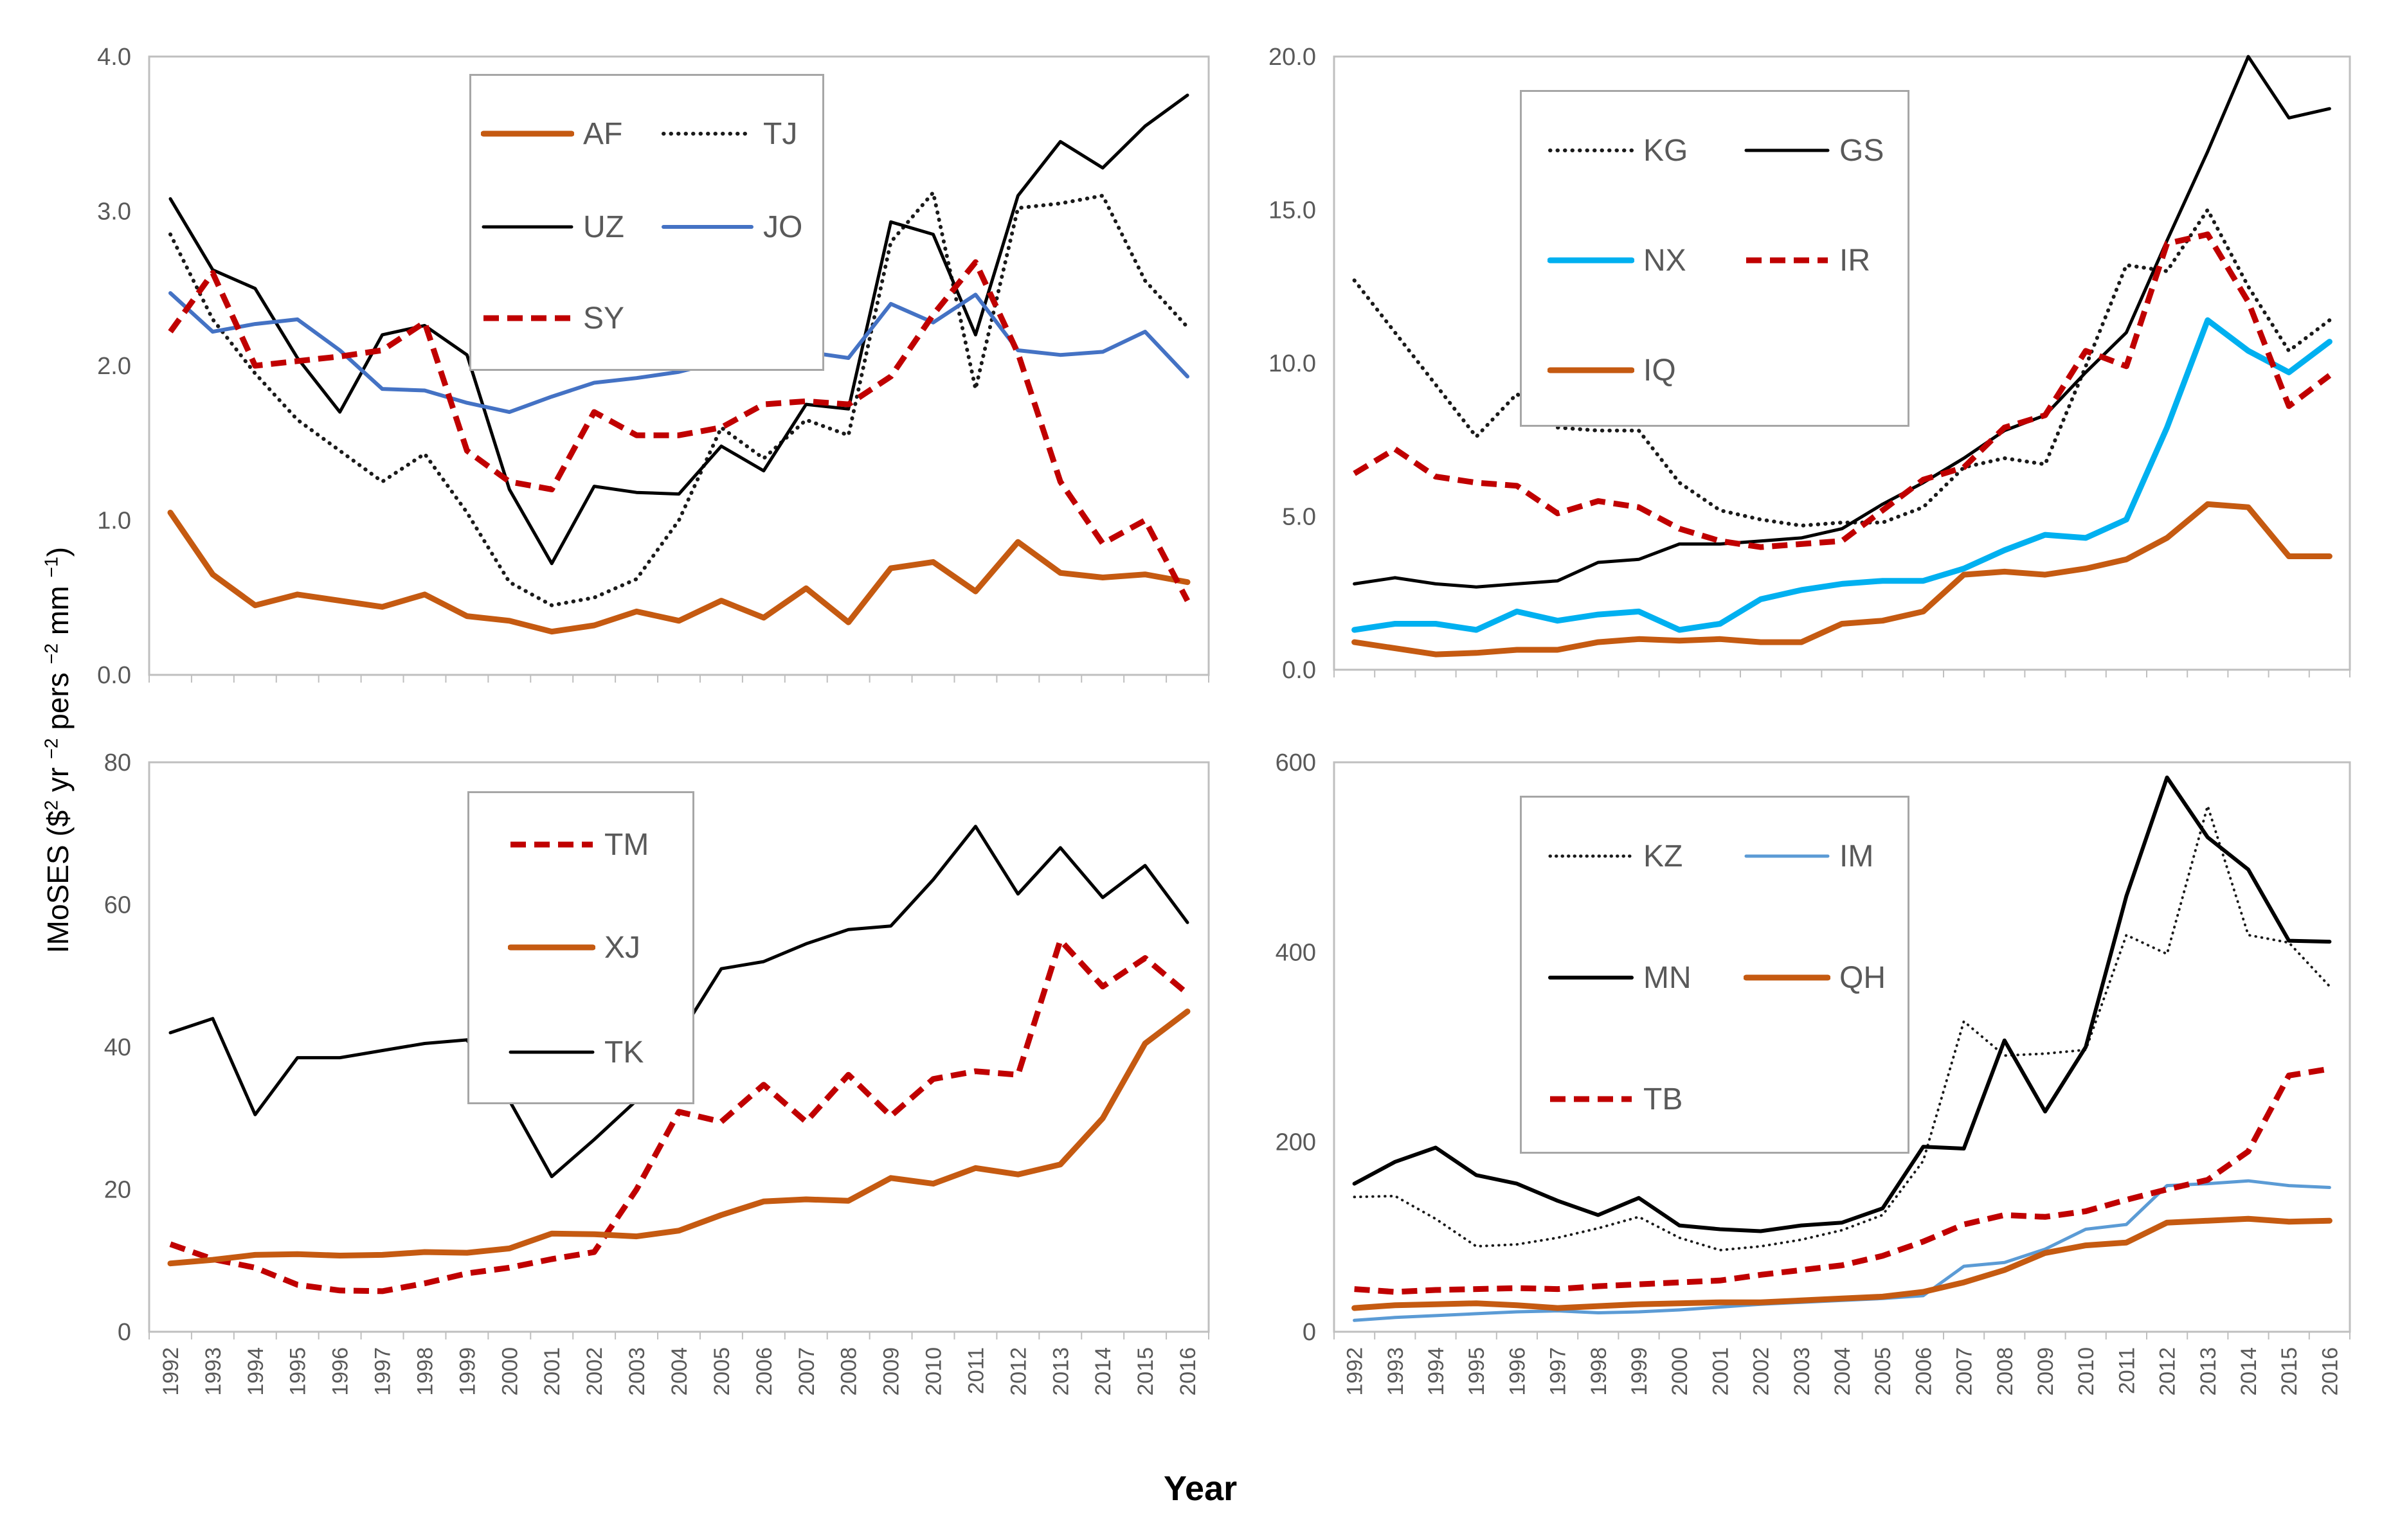 The width and height of the screenshot is (2382, 1540). Describe the element at coordinates (117, 762) in the screenshot. I see `y-tick-label: 80` at that location.